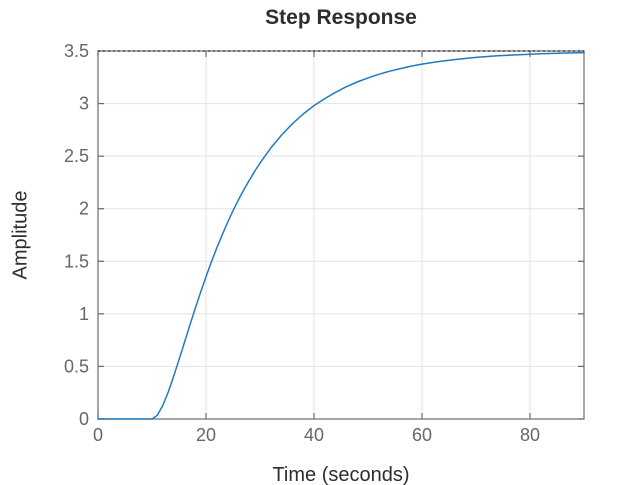  I want to click on x-tick-label: 0, so click(98, 435).